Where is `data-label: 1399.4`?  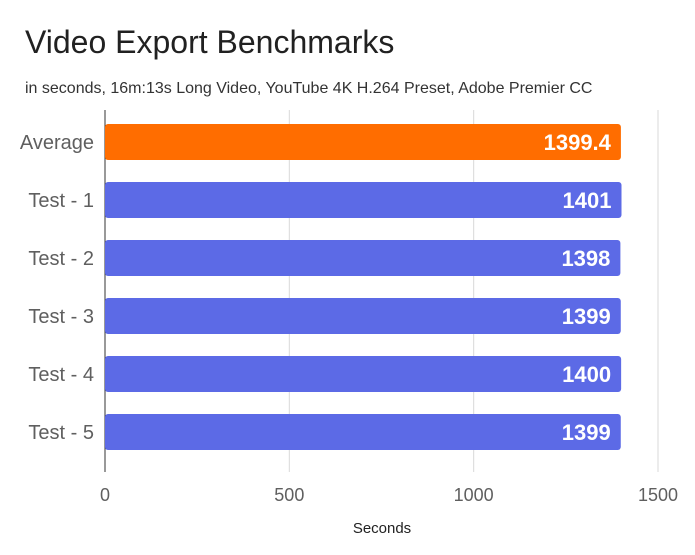 data-label: 1399.4 is located at coordinates (578, 142).